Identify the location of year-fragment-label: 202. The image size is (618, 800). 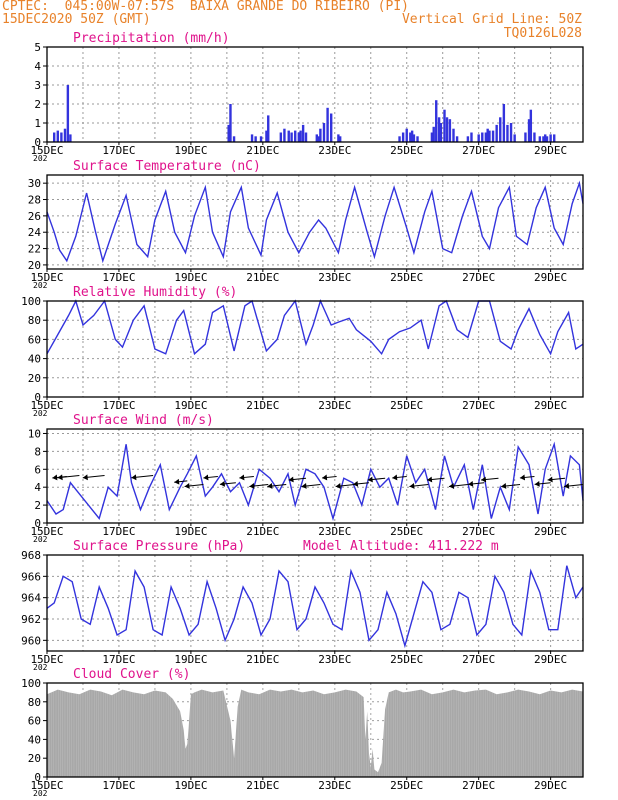
(40, 667).